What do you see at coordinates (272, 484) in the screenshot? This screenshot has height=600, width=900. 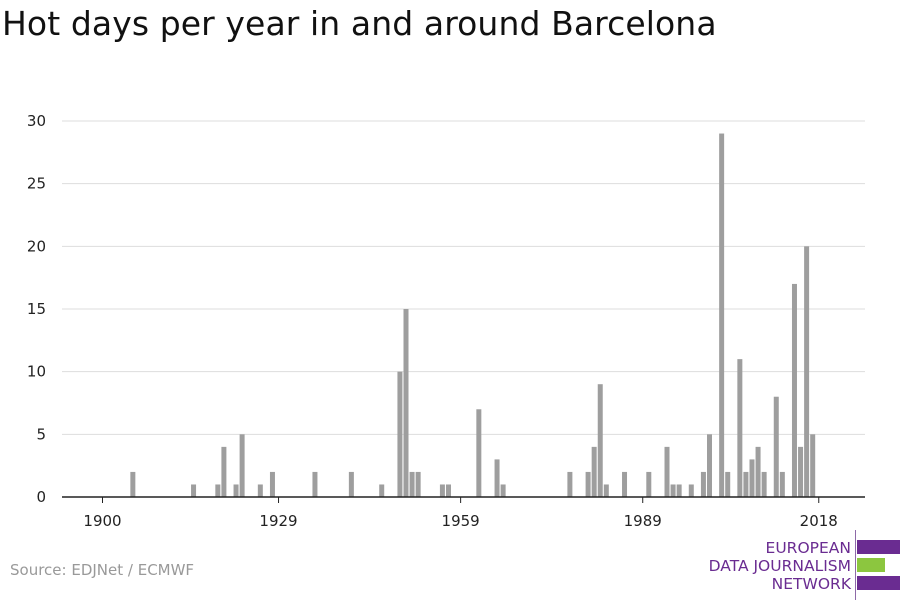 I see `bar-1928` at bounding box center [272, 484].